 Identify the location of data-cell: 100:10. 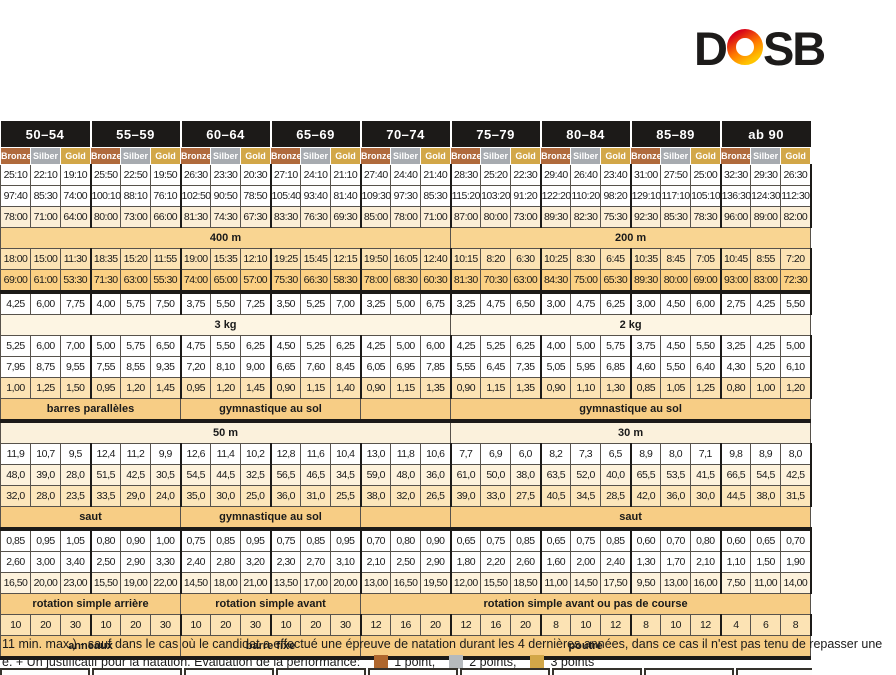
(105, 196).